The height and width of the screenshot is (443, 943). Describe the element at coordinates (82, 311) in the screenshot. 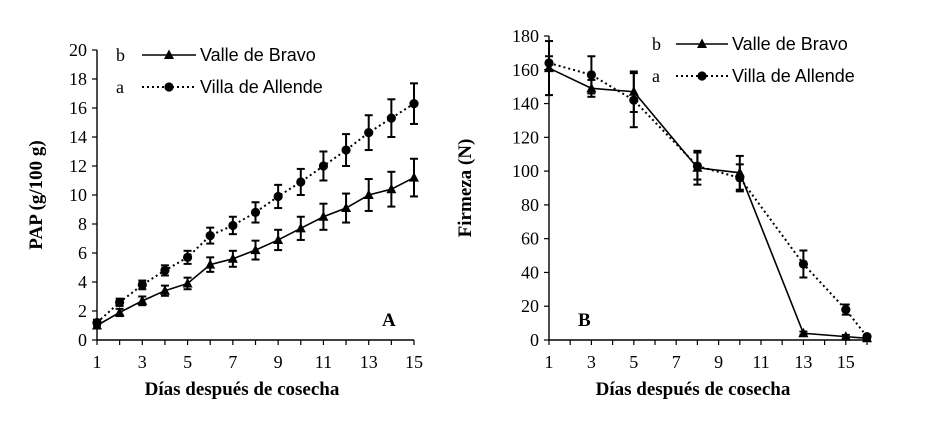

I see `y-tick-label: 2` at that location.